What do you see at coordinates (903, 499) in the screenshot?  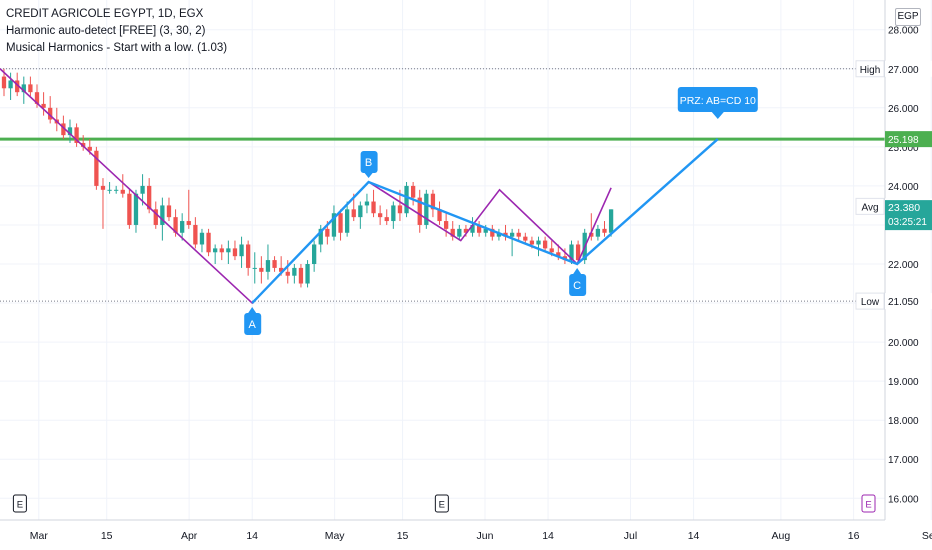 I see `y-tick-label: 16.000` at bounding box center [903, 499].